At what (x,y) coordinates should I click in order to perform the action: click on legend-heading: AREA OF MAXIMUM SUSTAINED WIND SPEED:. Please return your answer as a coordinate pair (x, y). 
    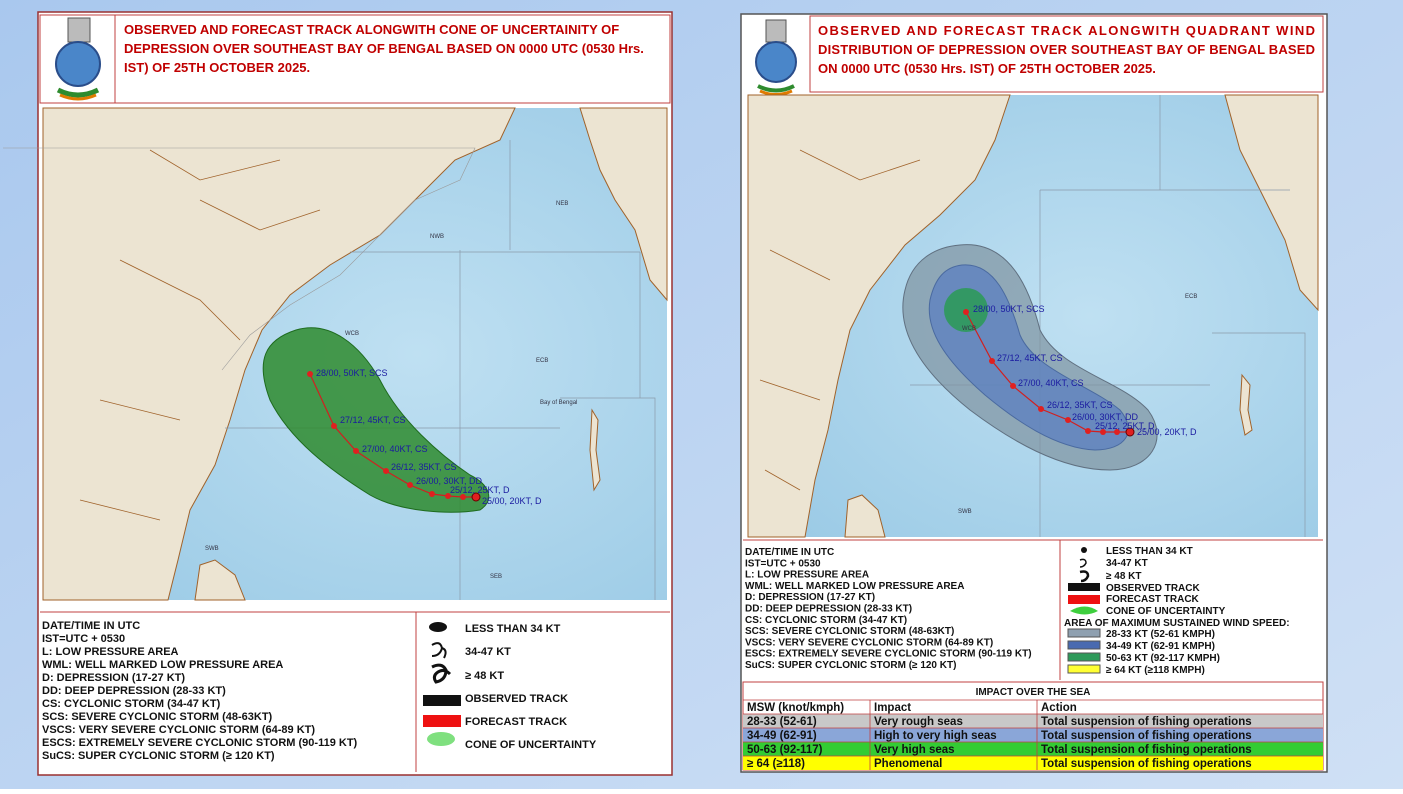
    Looking at the image, I should click on (1177, 623).